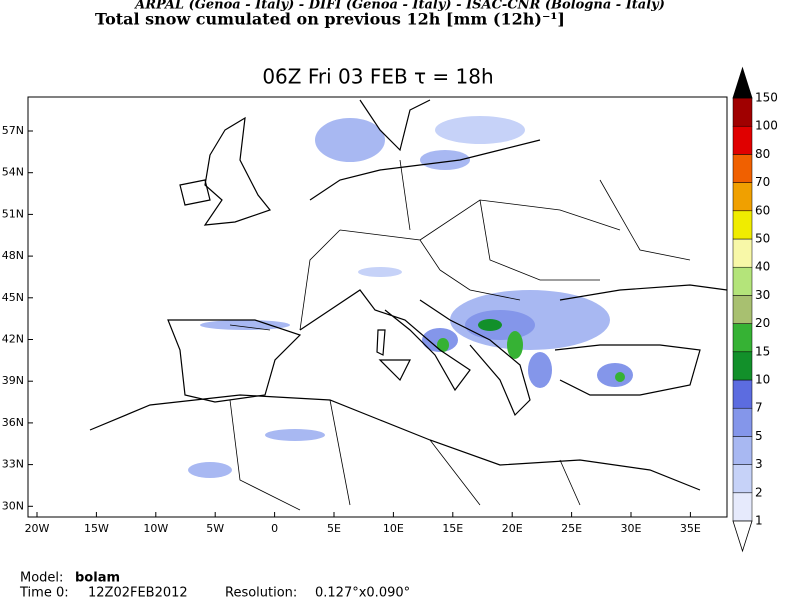 This screenshot has width=800, height=600. Describe the element at coordinates (41, 578) in the screenshot. I see `model-label: Model:` at that location.